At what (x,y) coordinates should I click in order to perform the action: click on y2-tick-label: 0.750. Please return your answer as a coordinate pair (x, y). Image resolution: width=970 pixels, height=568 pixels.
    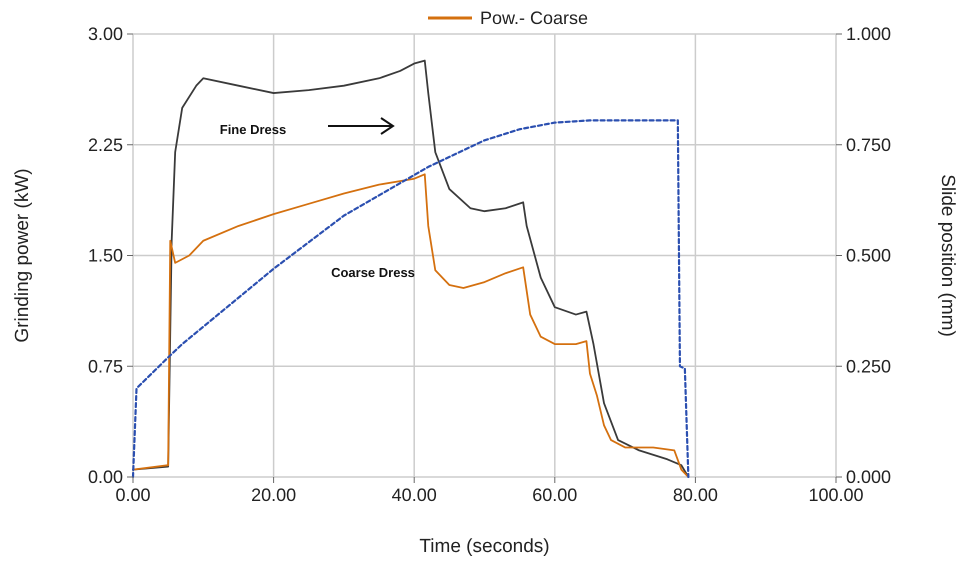
    Looking at the image, I should click on (869, 144).